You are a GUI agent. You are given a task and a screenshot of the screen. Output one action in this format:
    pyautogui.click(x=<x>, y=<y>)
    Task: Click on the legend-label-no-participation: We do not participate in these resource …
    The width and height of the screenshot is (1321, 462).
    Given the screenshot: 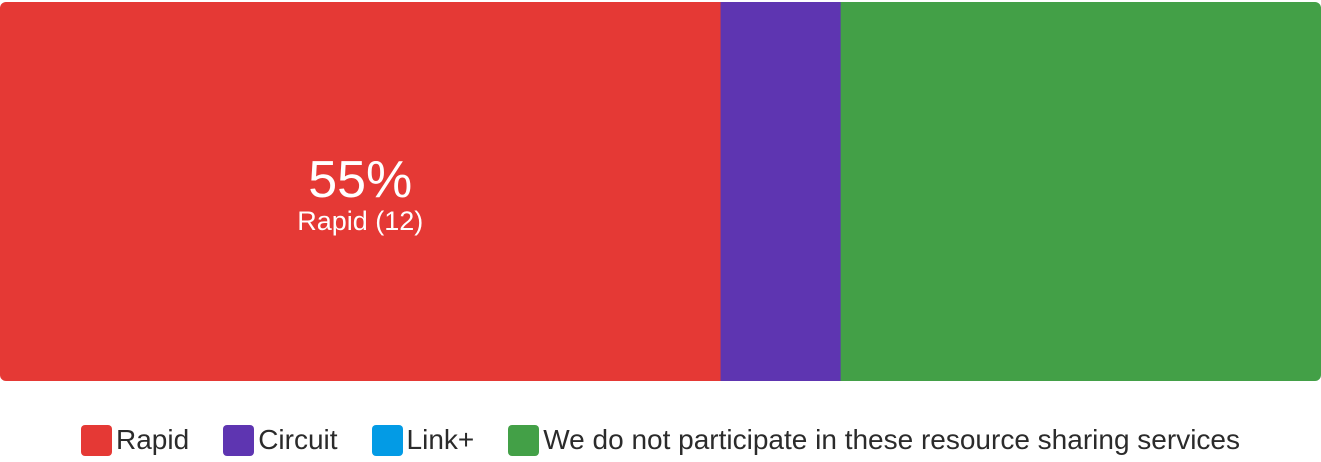 What is the action you would take?
    pyautogui.click(x=891, y=439)
    